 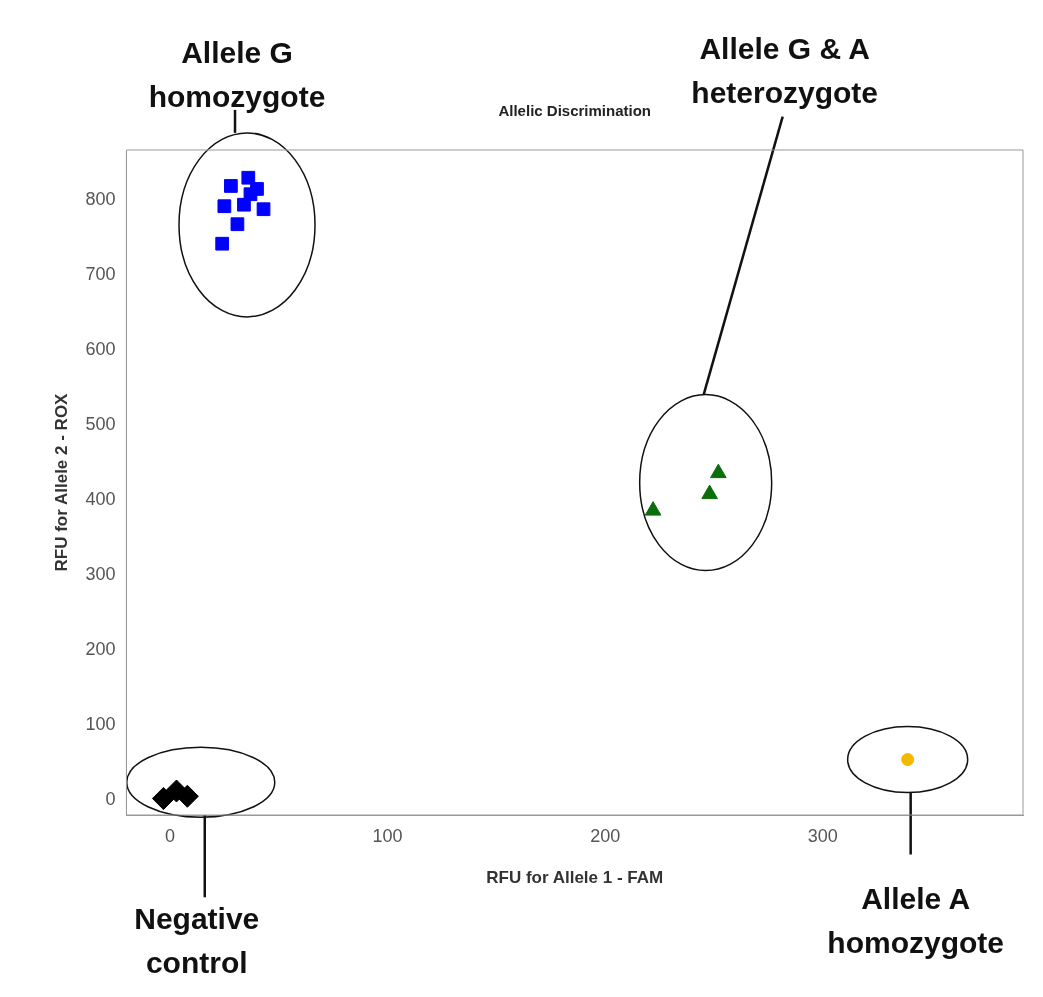 I want to click on text: Allele A homozygote, so click(x=915, y=920).